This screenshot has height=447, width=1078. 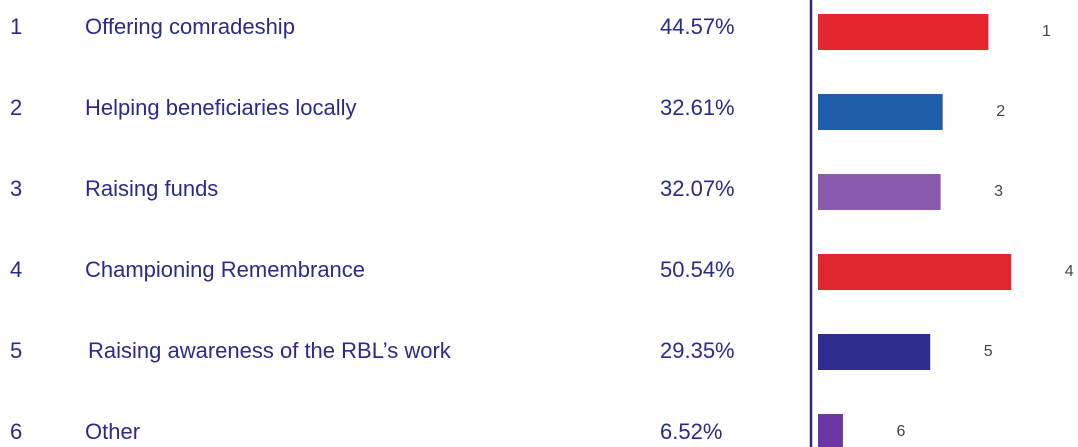 I want to click on bar-rank-label: 4, so click(x=1069, y=271).